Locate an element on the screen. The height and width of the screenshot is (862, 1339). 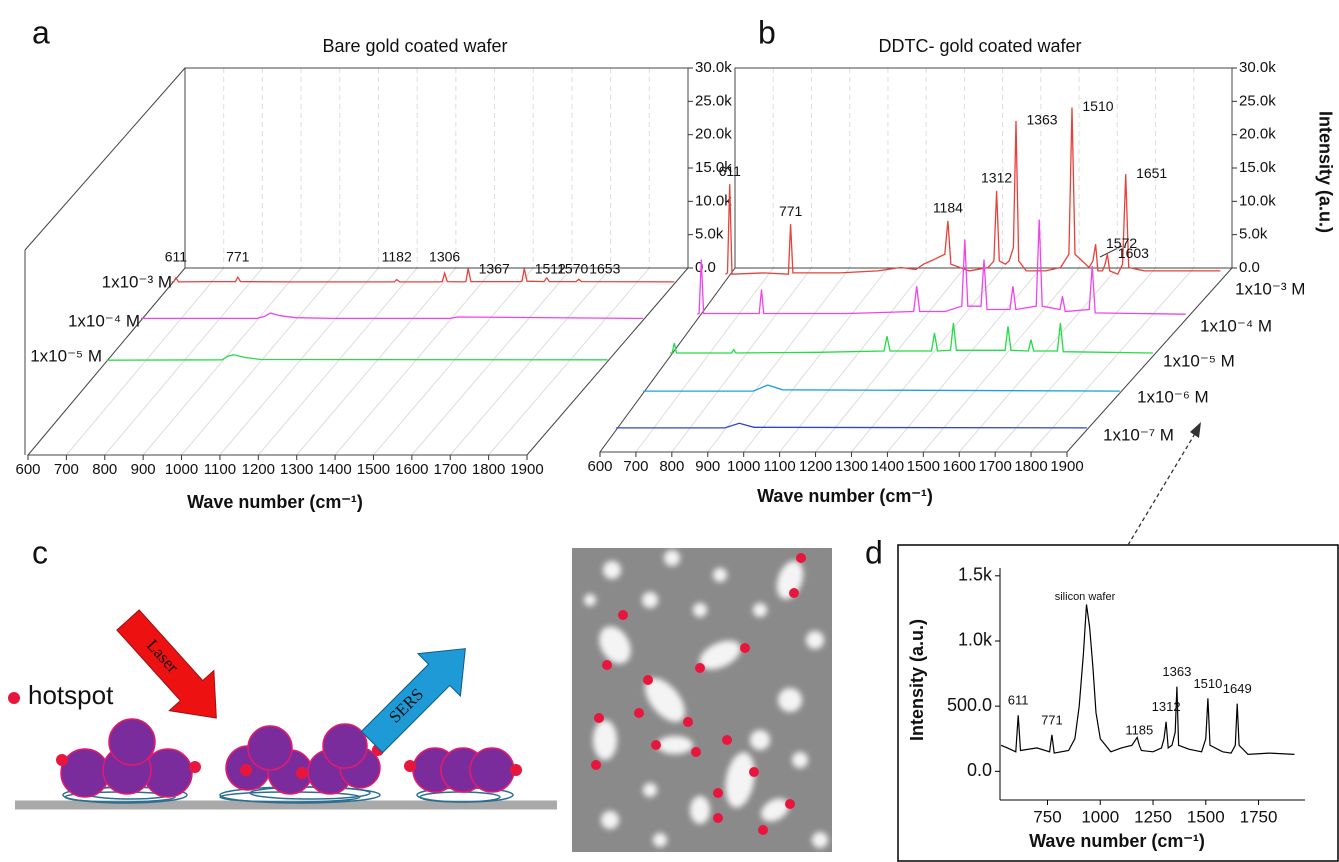
y-axis-label: Intensity (a.u.) is located at coordinates (917, 680).